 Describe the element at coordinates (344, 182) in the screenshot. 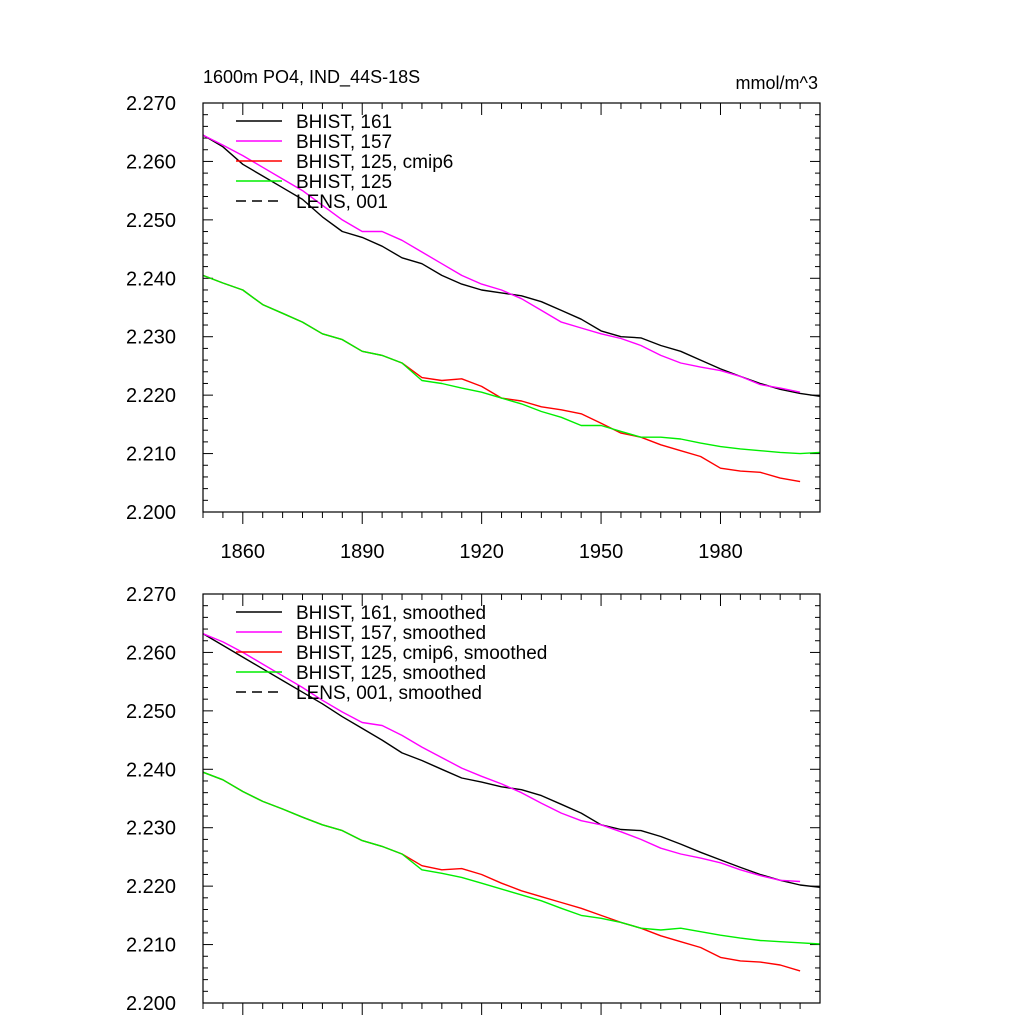

I see `legend-label: BHIST, 125` at that location.